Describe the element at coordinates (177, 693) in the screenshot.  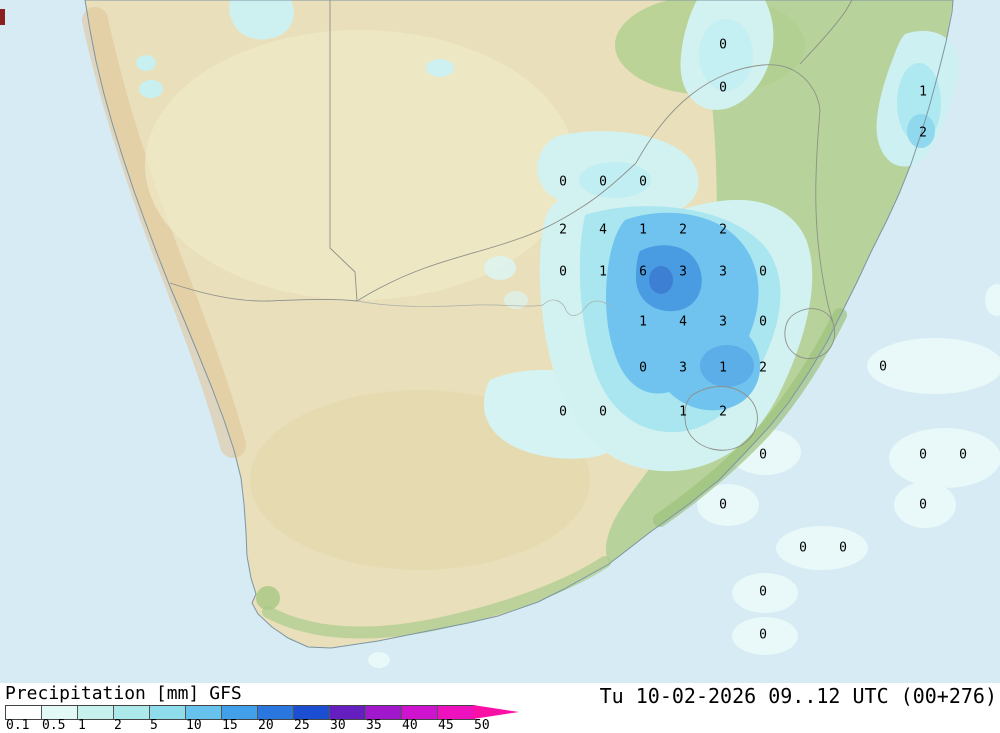
I see `legend-unit: [mm]` at that location.